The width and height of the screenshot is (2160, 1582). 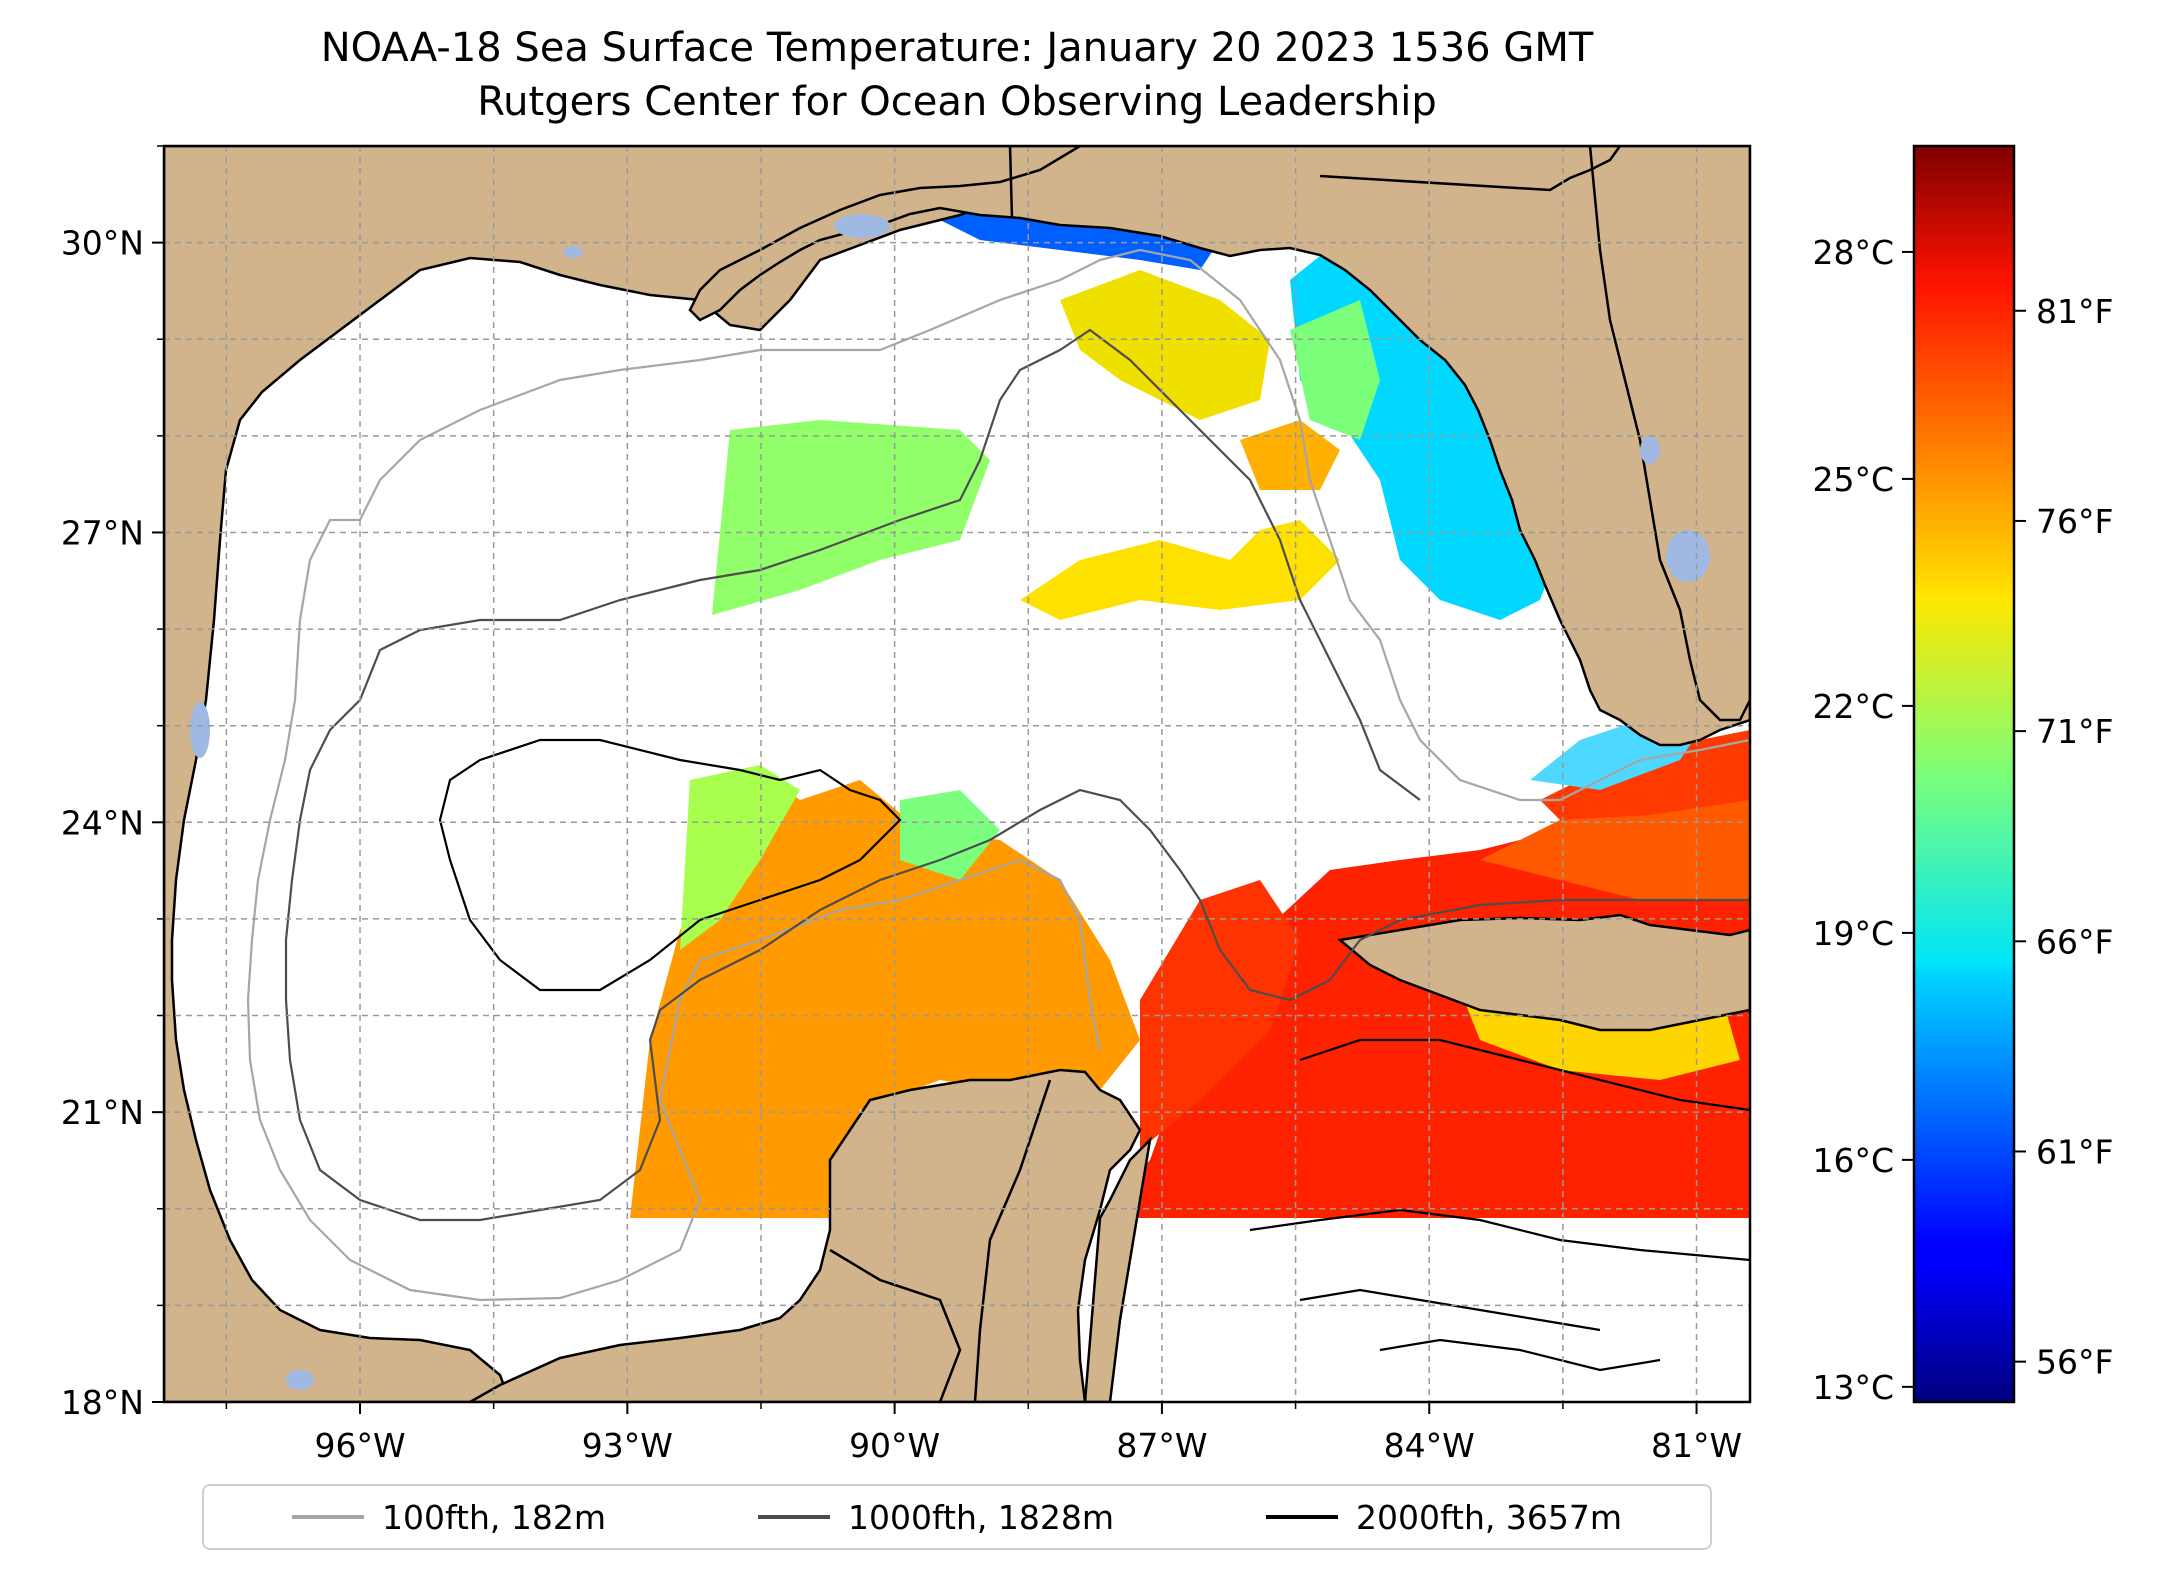 I want to click on land-yucatan-east, so click(x=1117, y=1269).